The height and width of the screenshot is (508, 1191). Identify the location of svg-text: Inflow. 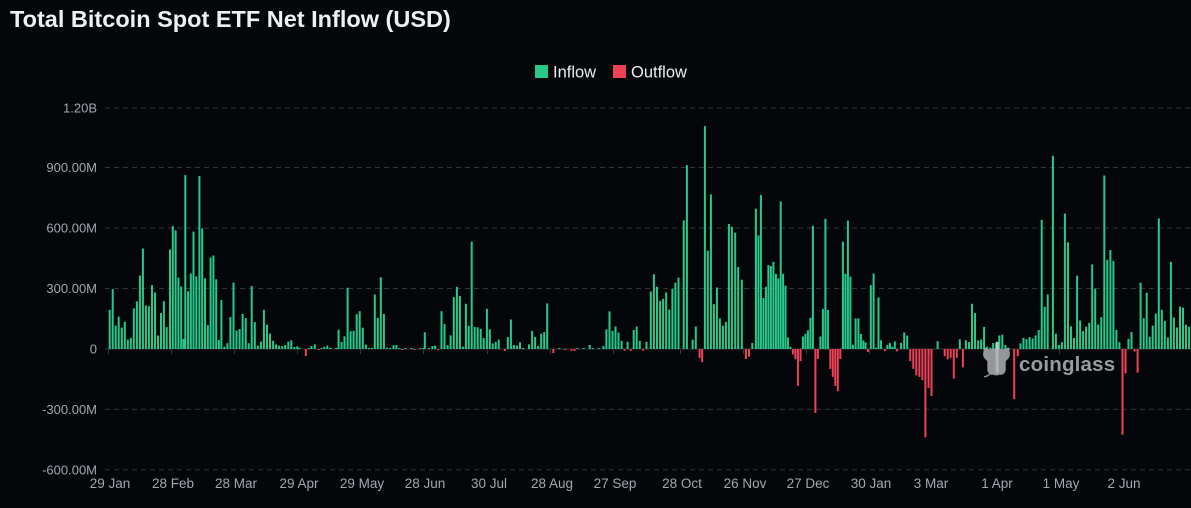
(574, 73).